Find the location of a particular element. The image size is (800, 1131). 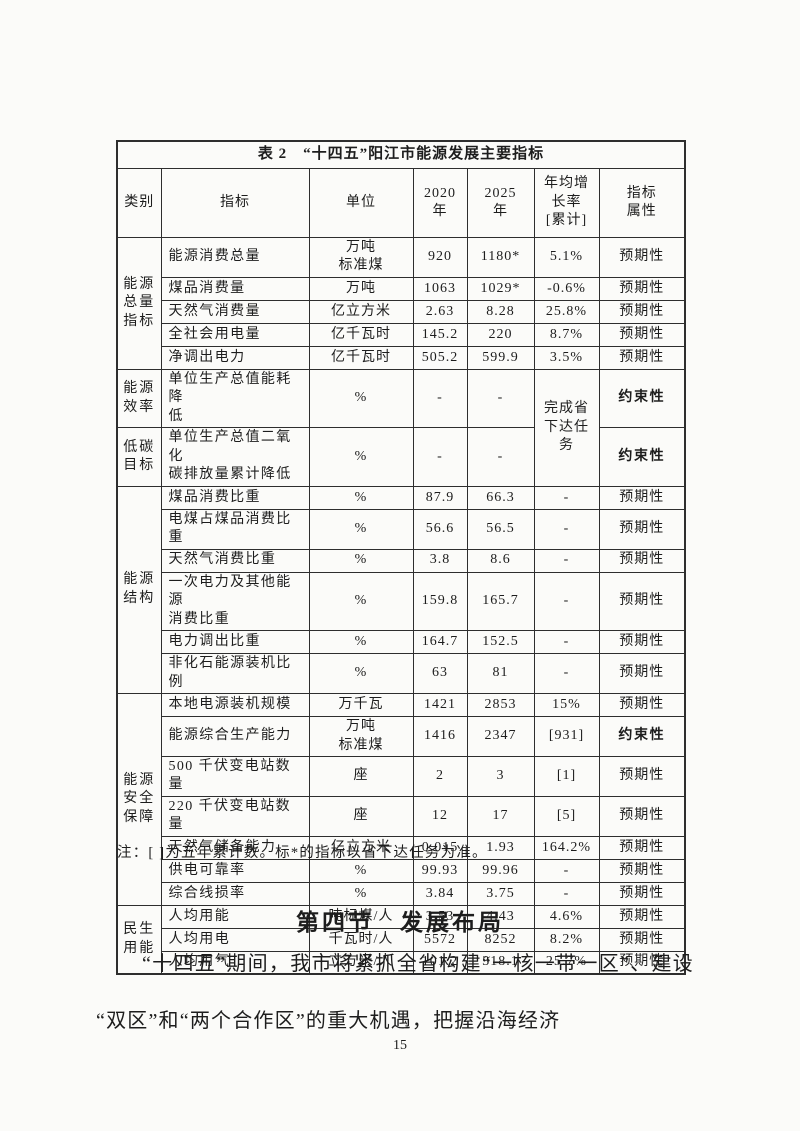

table-row: 220 千伏变电站数量 座 12 17 [5] 预期性 is located at coordinates (401, 816).